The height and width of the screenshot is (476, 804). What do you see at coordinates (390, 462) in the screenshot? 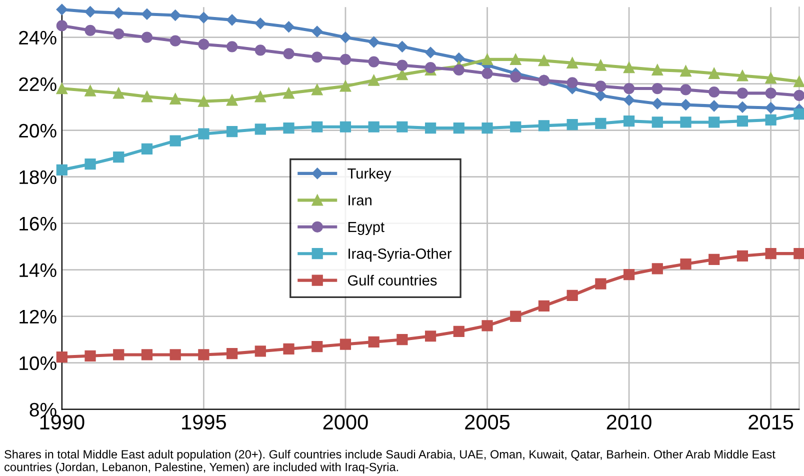
I see `text: Shares in total Middle East adult population (20+). Gulf countries include Saudi Arabia, UAE, Oman, Kuwait, Qatar, Barhein. Other Arab Middle East countries (Jordan, Lebanon, Palestine, Yemen) are included with Iraq-Syria.` at bounding box center [390, 462].